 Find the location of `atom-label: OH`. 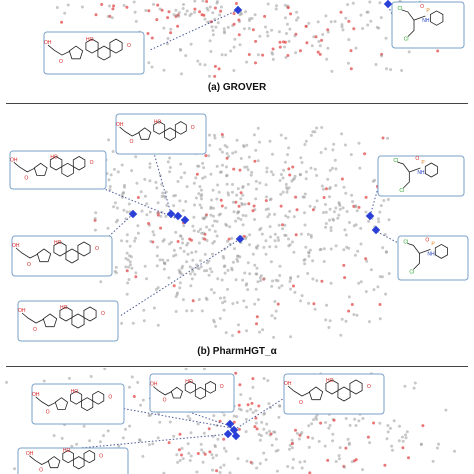

atom-label: OH is located at coordinates (16, 246).